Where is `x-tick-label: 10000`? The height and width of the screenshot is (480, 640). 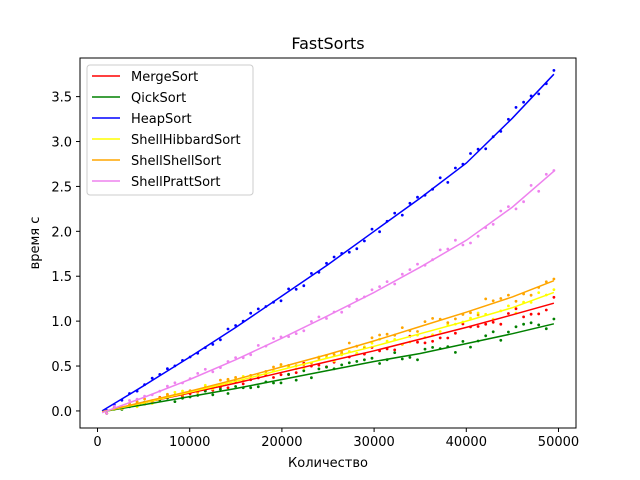
x-tick-label: 10000 is located at coordinates (189, 442).